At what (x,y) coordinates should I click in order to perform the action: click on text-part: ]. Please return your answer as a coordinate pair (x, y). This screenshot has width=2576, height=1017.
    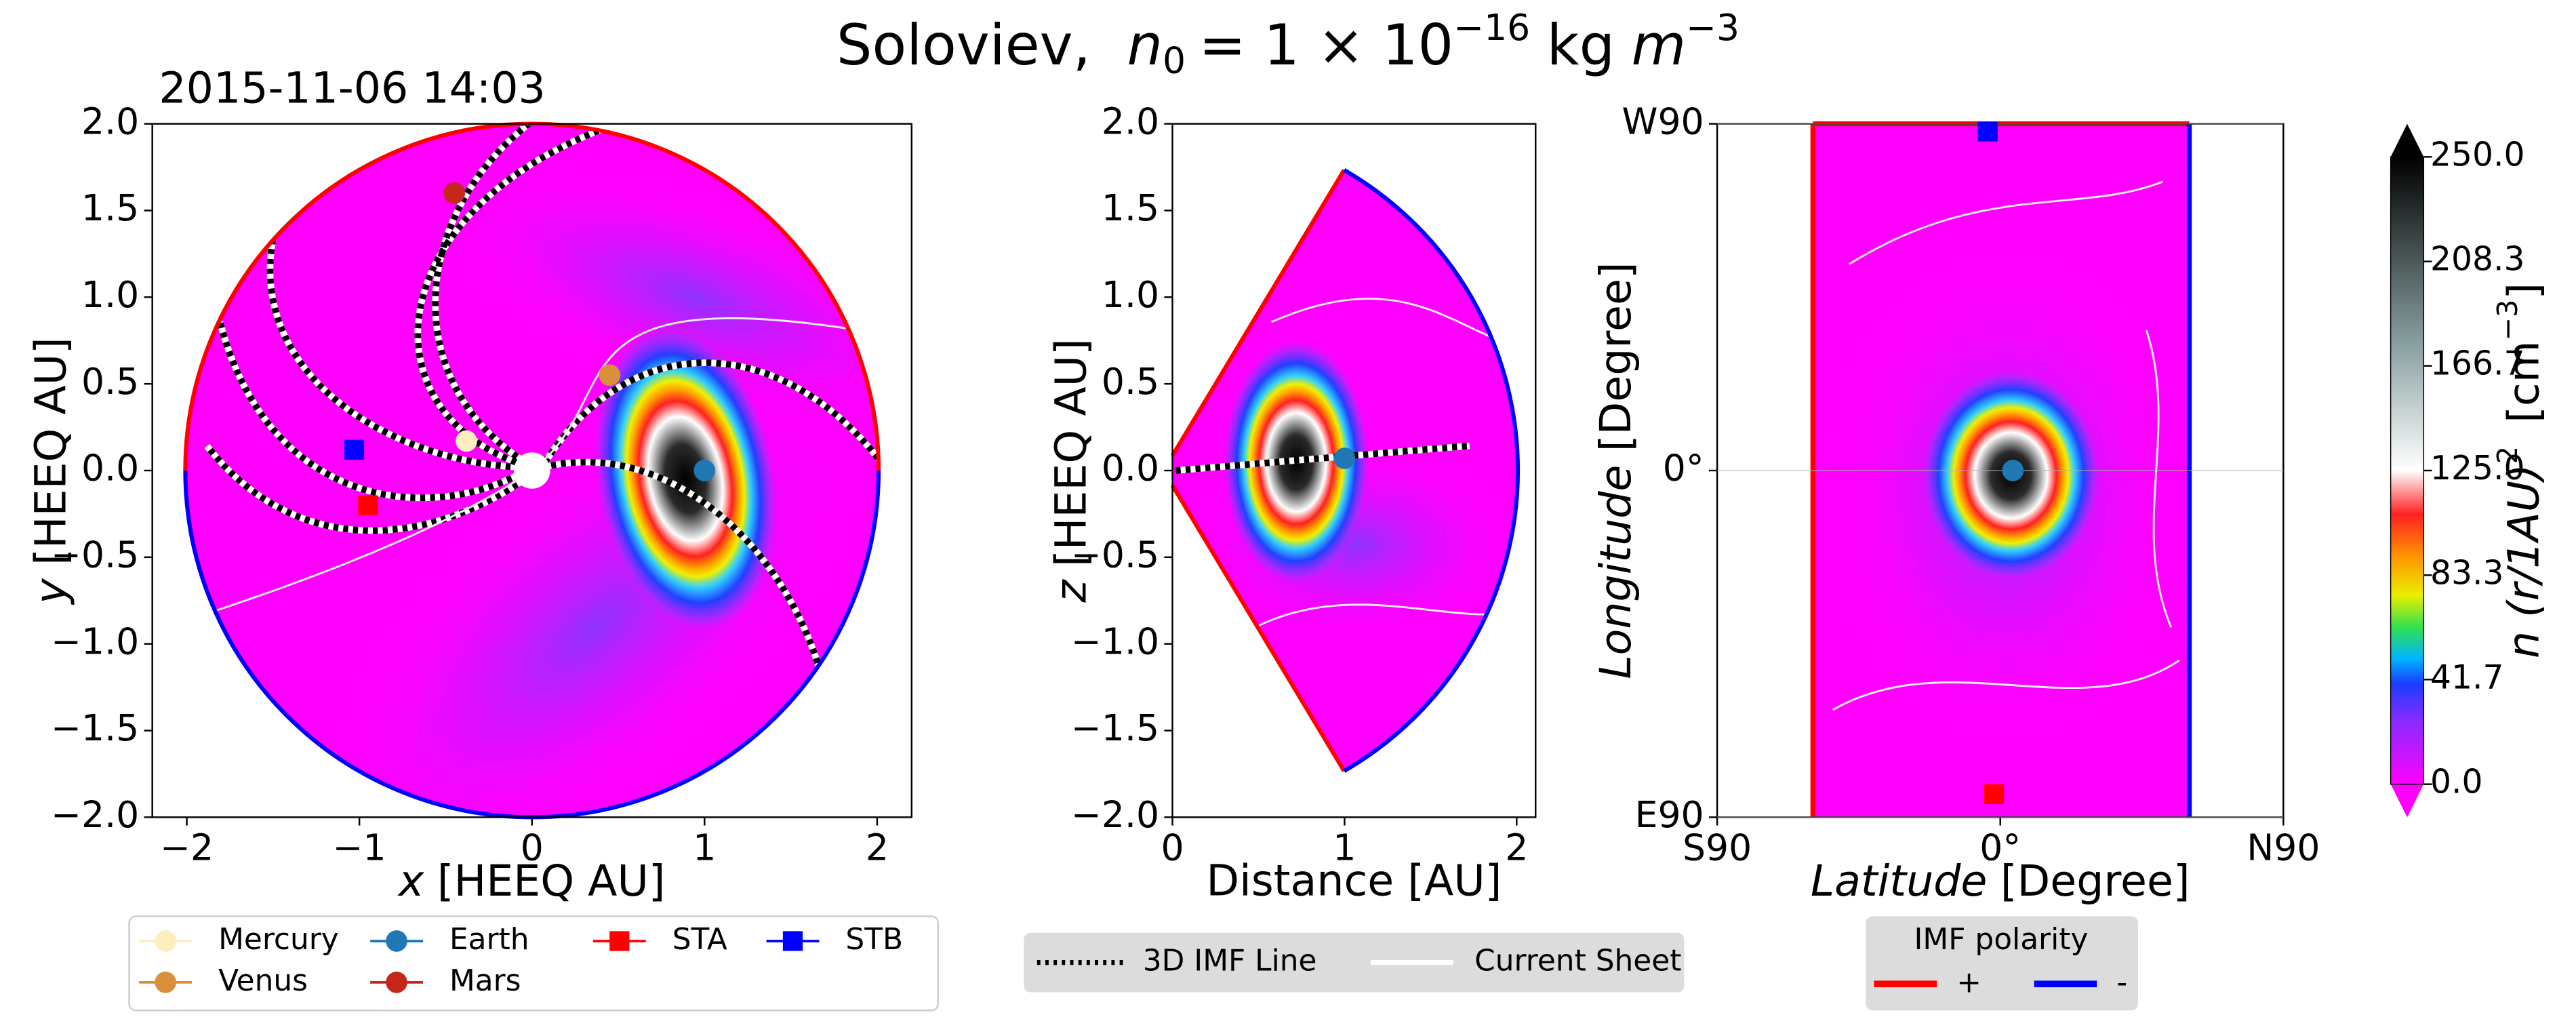
    Looking at the image, I should click on (2523, 291).